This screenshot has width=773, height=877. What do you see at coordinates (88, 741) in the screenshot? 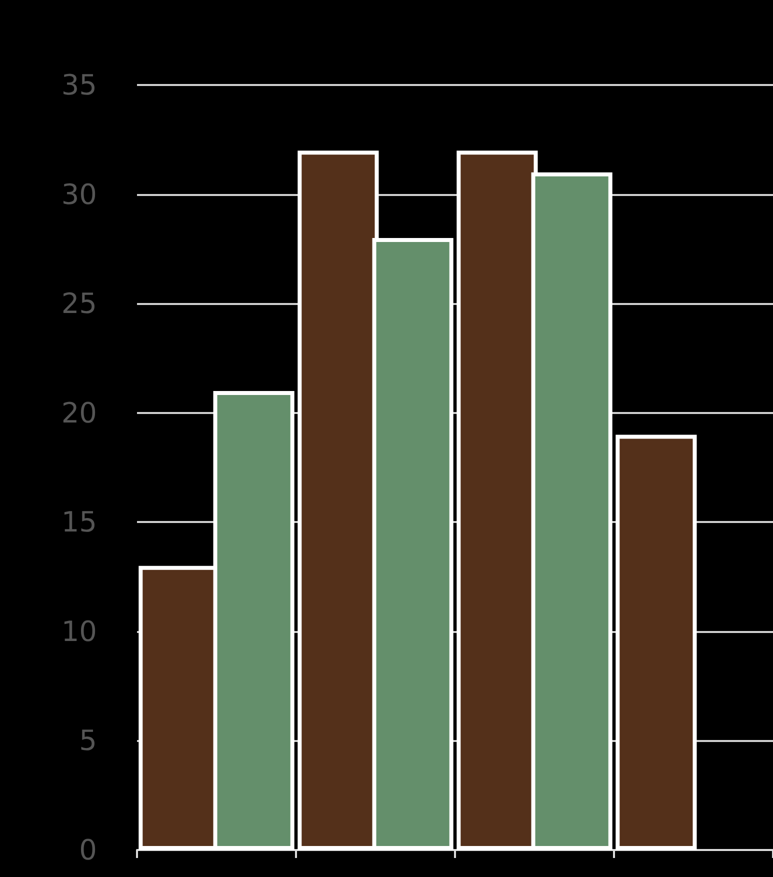
I see `y-tick-label: 5` at bounding box center [88, 741].